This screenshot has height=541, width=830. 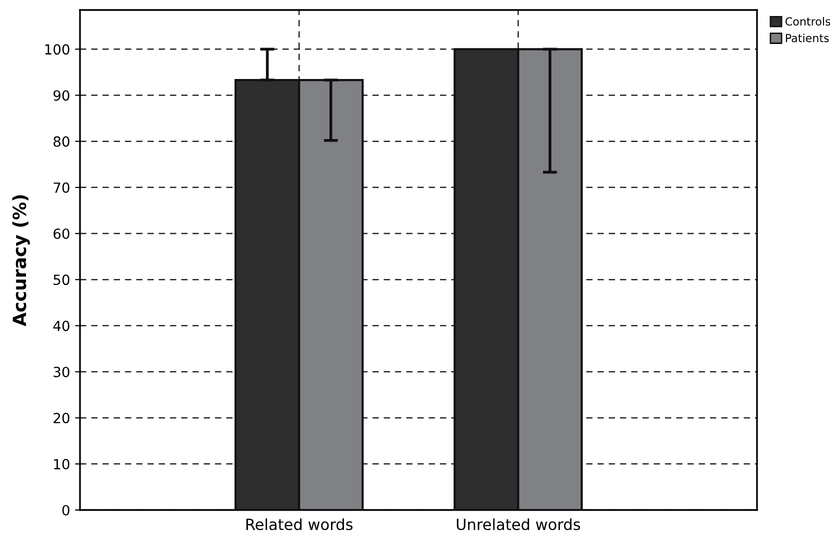 What do you see at coordinates (299, 524) in the screenshot?
I see `x-tick-label: Related words` at bounding box center [299, 524].